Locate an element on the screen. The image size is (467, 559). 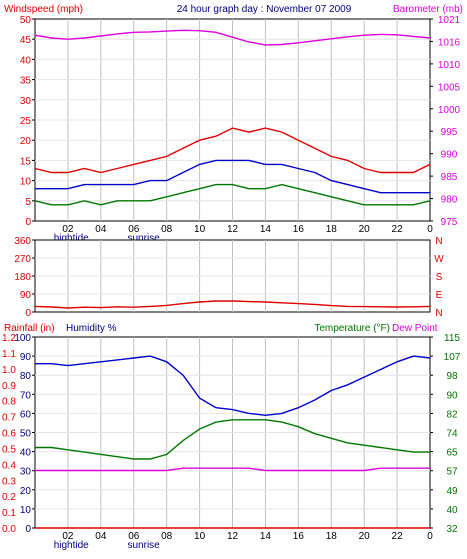
direction-compass-label: N is located at coordinates (438, 241).